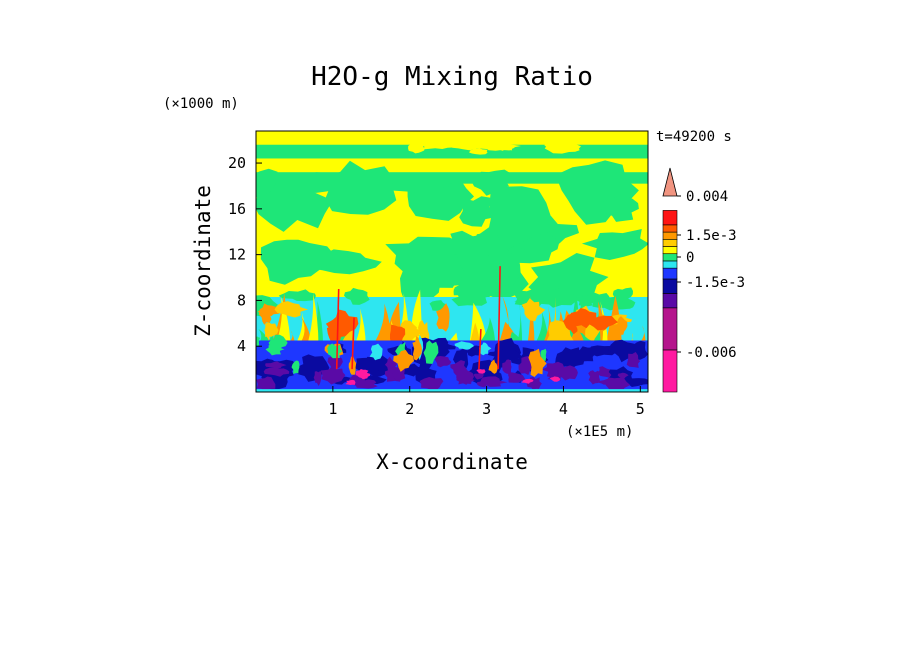 This screenshot has height=658, width=904. What do you see at coordinates (690, 258) in the screenshot?
I see `colorbar-label: 0` at bounding box center [690, 258].